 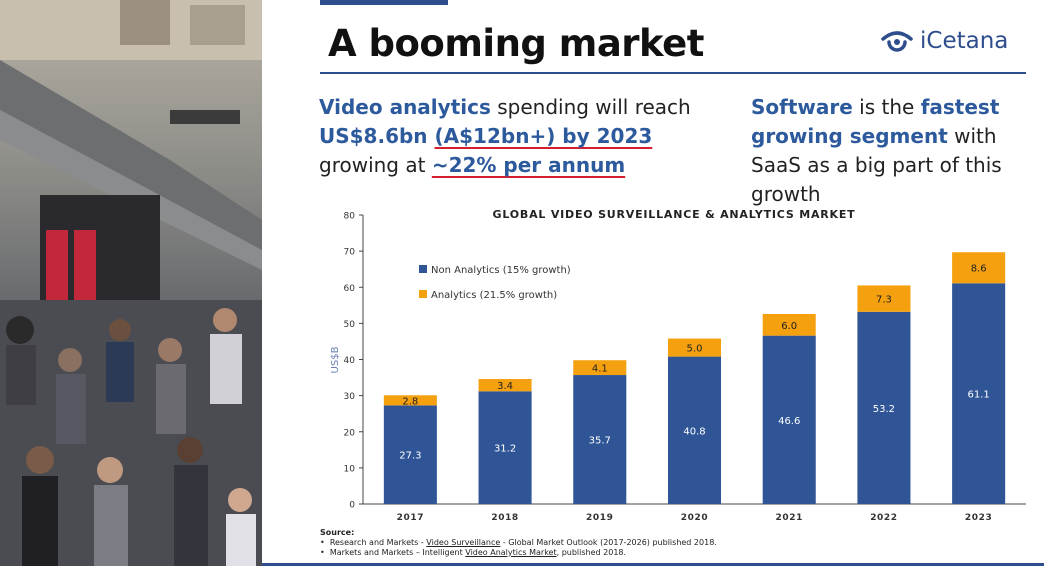 What do you see at coordinates (384, 2) in the screenshot?
I see `top-accent-bar` at bounding box center [384, 2].